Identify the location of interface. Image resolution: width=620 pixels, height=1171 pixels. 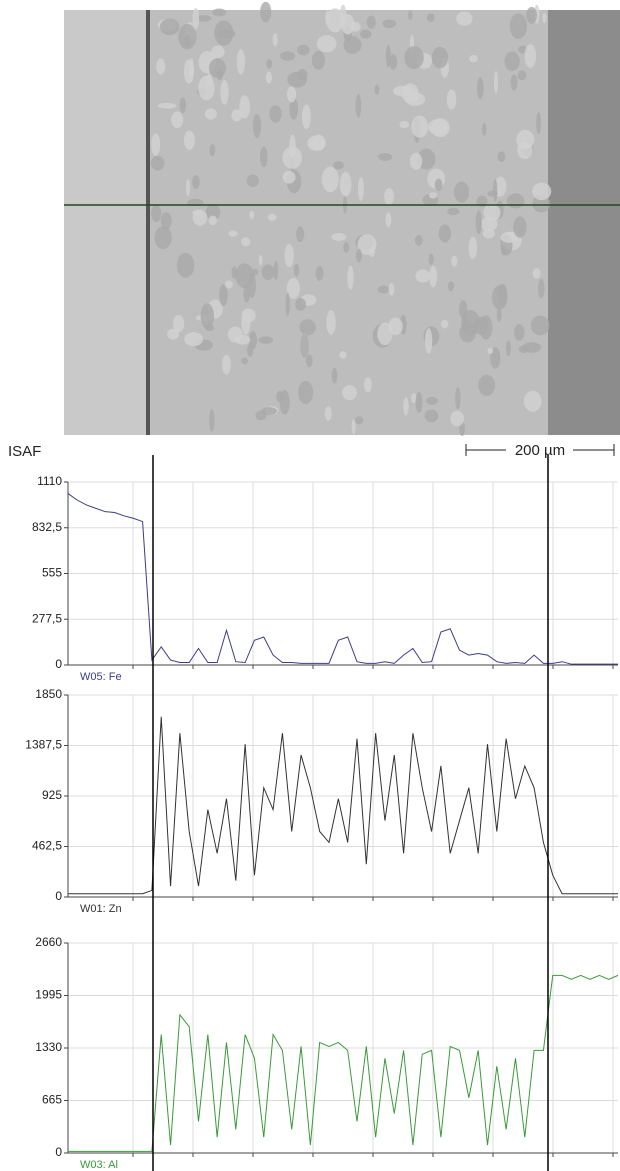
(148, 222).